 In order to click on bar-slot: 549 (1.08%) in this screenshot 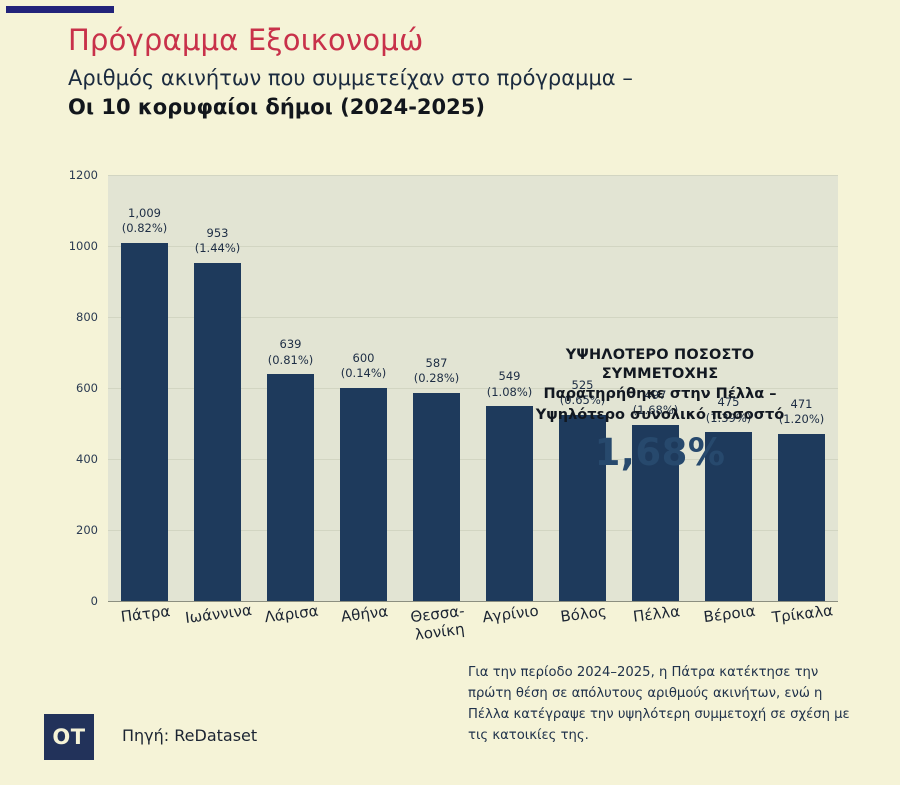, I will do `click(509, 388)`.